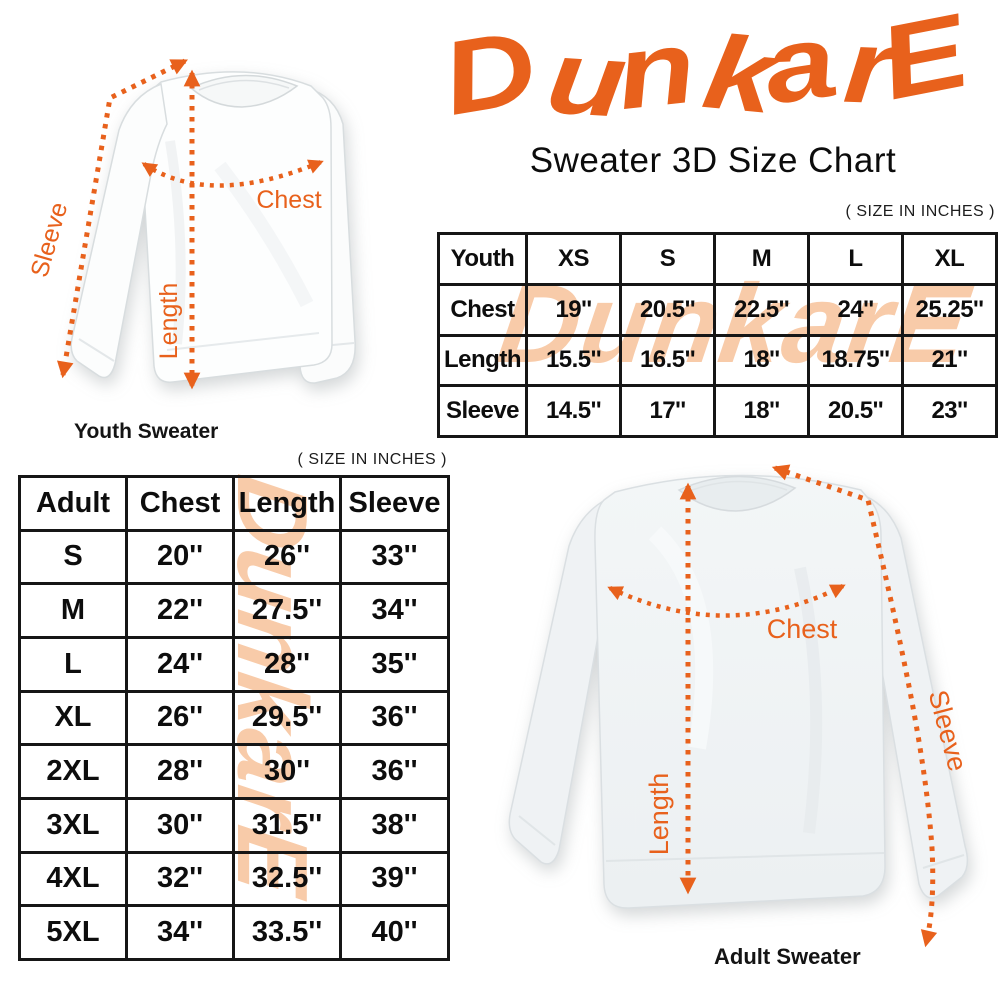 This screenshot has height=1000, width=1000. I want to click on table-row: Chest 19'' 20.5'' 22.5'' 24'' 25.25'', so click(717, 309).